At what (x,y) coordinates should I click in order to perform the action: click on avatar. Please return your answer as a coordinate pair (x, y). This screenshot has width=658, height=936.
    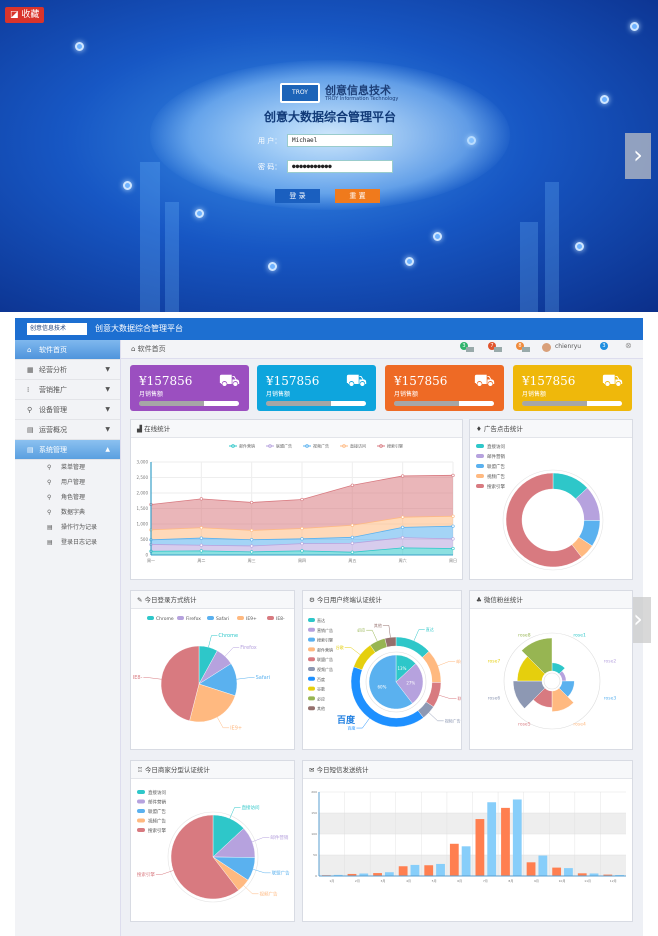
    Looking at the image, I should click on (546, 347).